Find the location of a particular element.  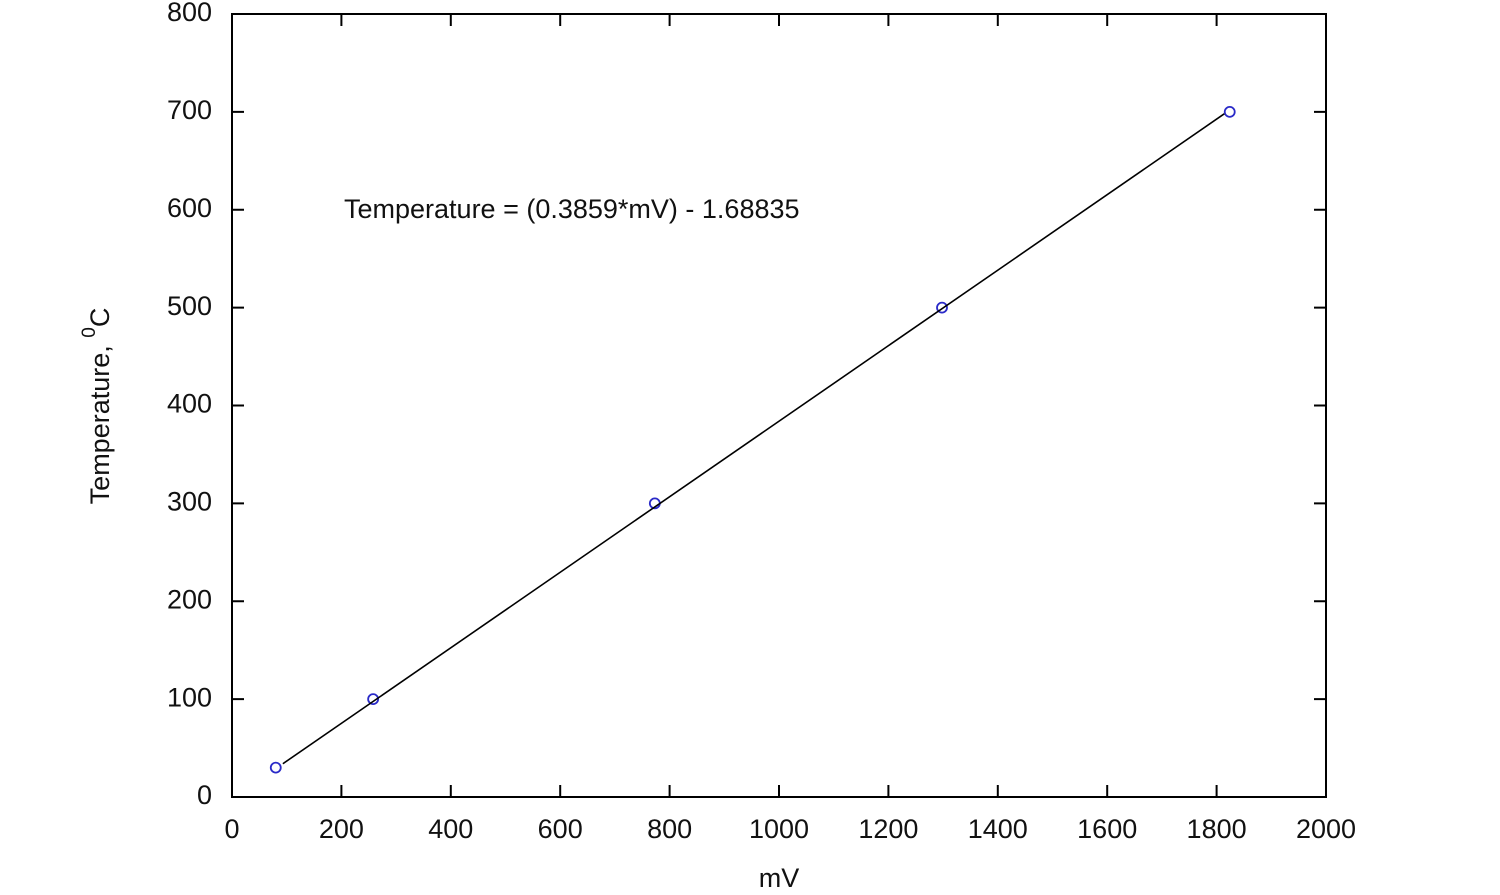

x-tick-label: 1600 is located at coordinates (1107, 829).